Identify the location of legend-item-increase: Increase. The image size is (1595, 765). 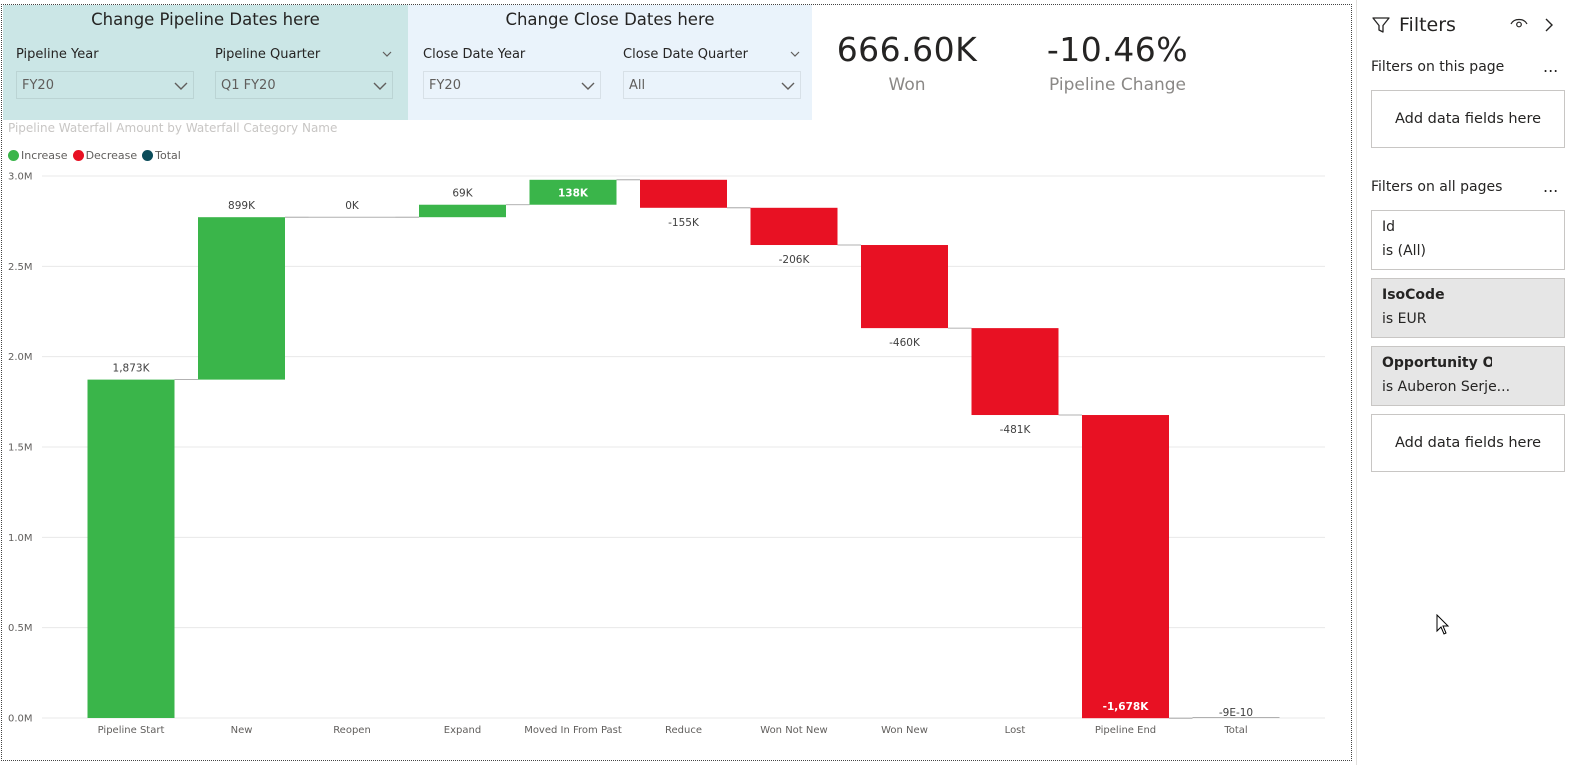
(38, 155).